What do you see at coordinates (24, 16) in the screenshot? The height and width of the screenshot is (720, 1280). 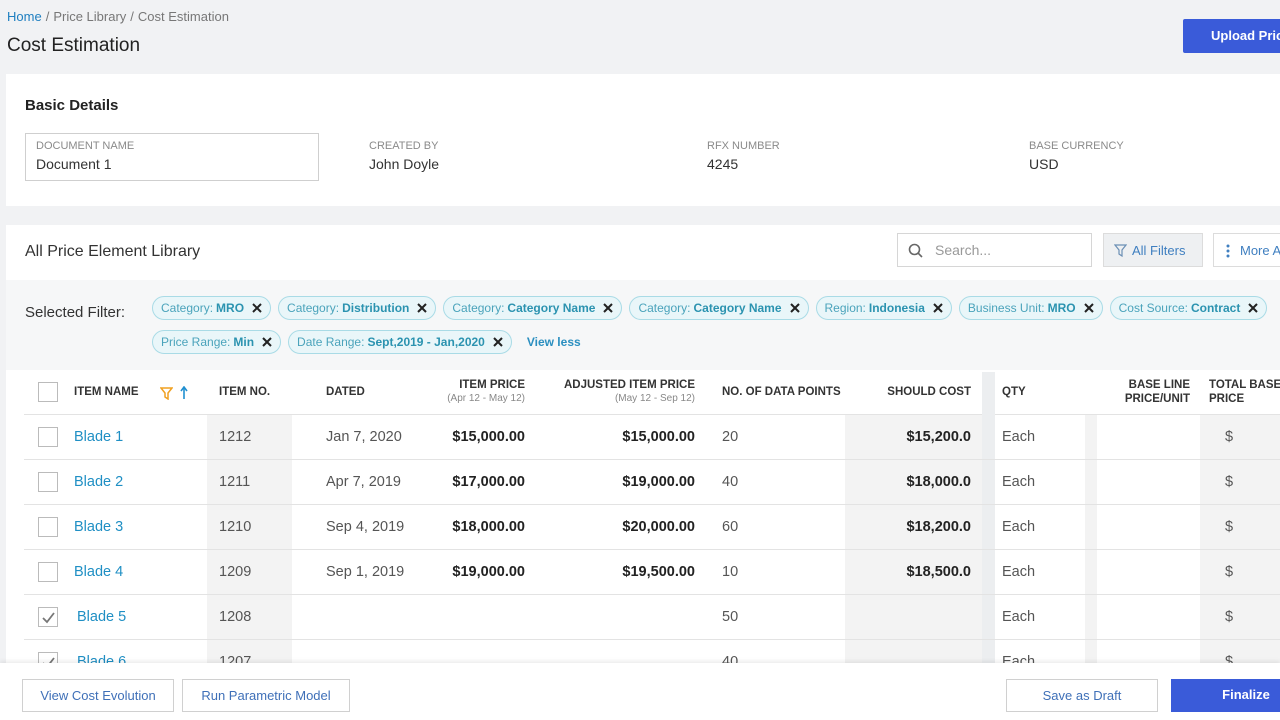 I see `breadcrumb-item: Home` at bounding box center [24, 16].